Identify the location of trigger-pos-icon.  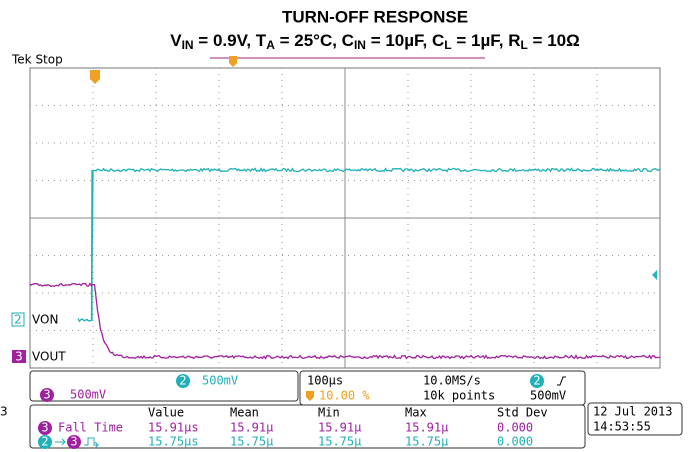
(310, 396).